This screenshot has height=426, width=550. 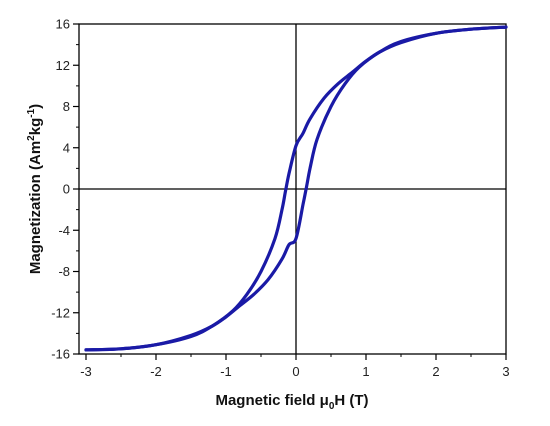 What do you see at coordinates (35, 189) in the screenshot?
I see `y-axis-title: Magnetization (Am2kg-1)` at bounding box center [35, 189].